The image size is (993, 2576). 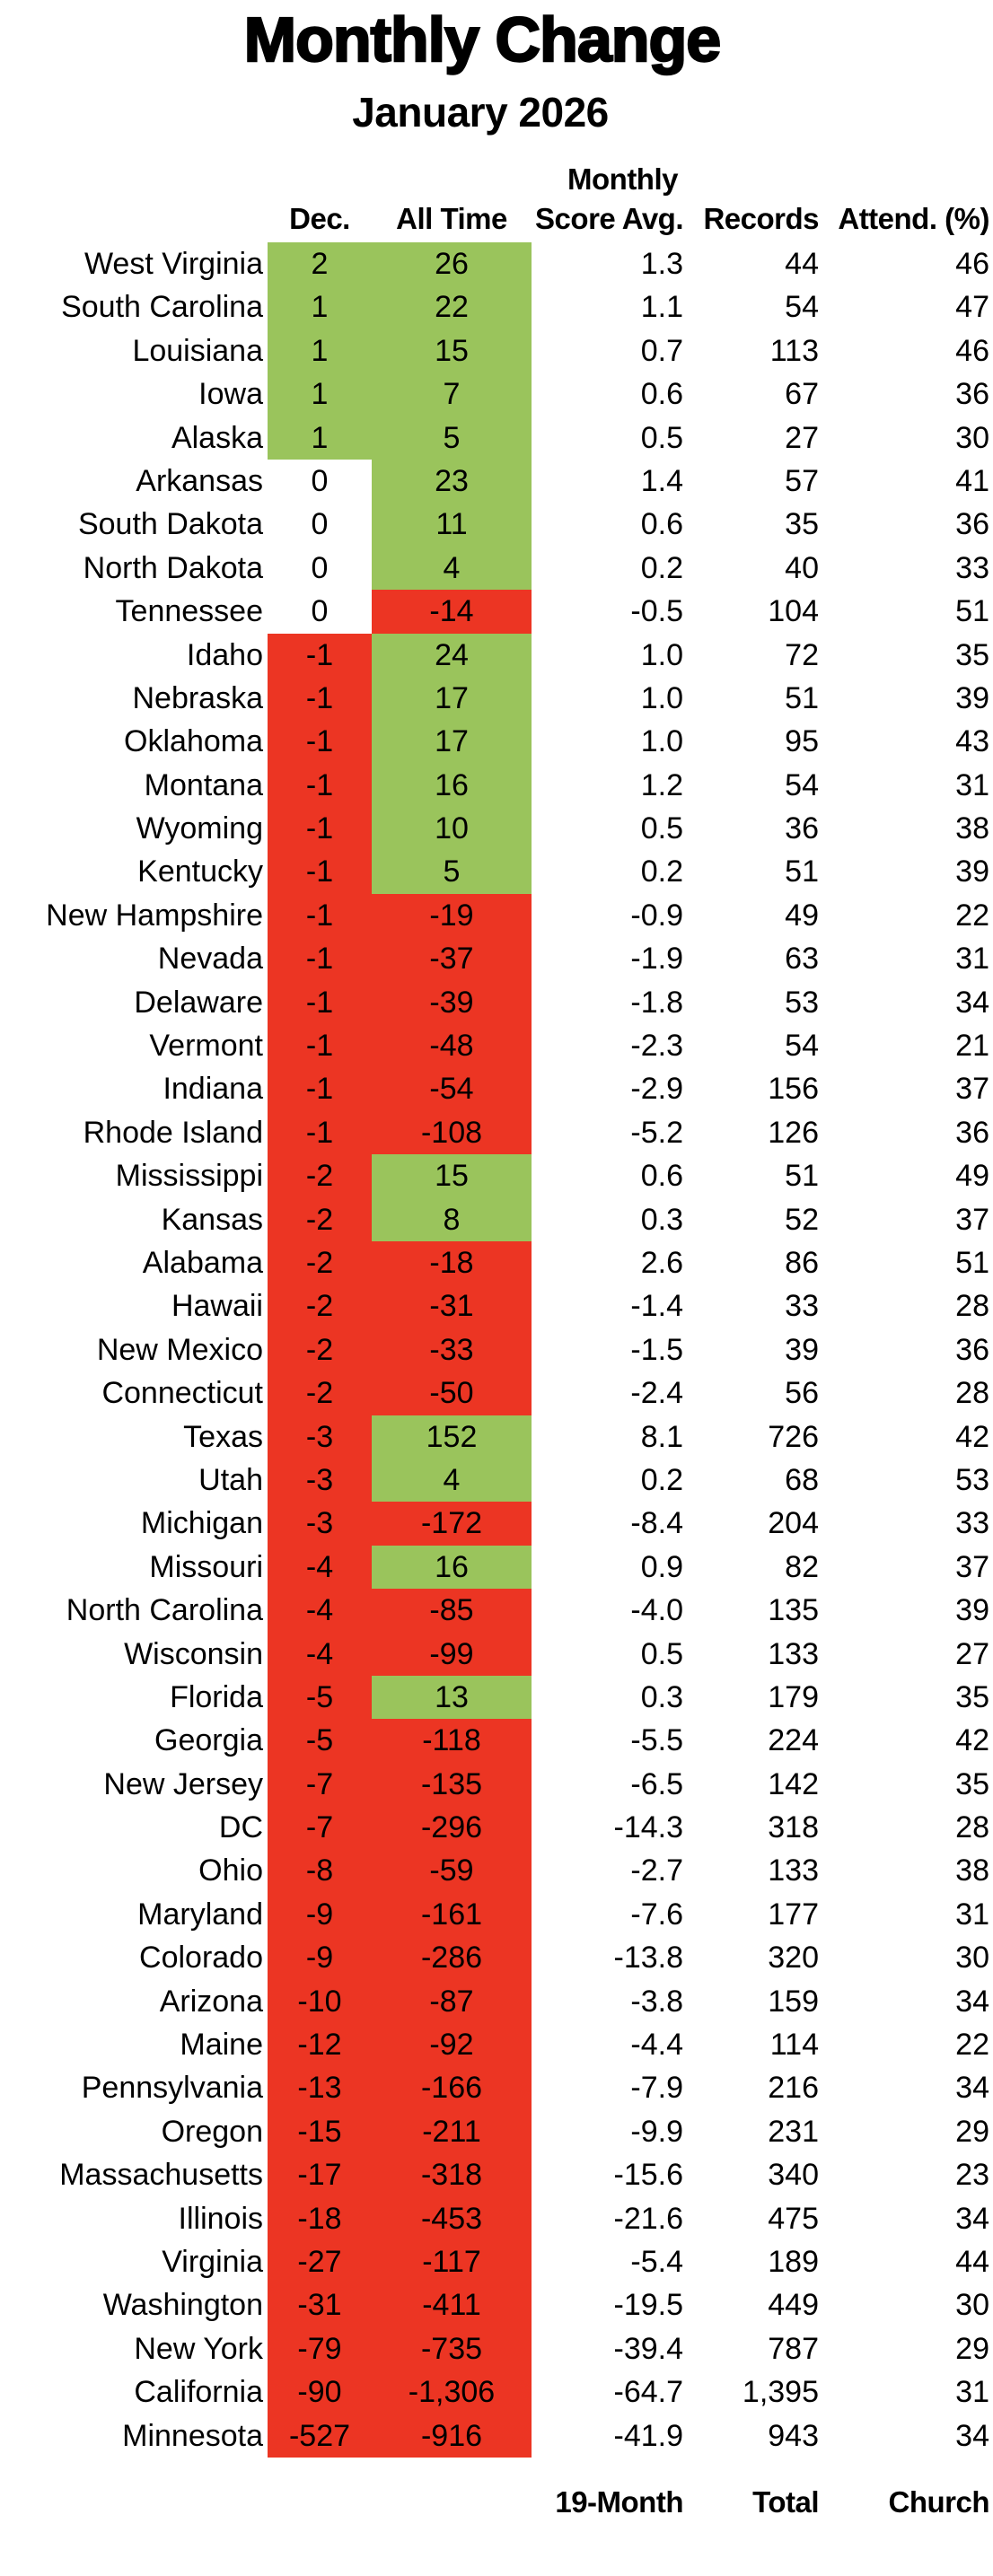 I want to click on attend-pct-cell: 36, so click(x=972, y=1132).